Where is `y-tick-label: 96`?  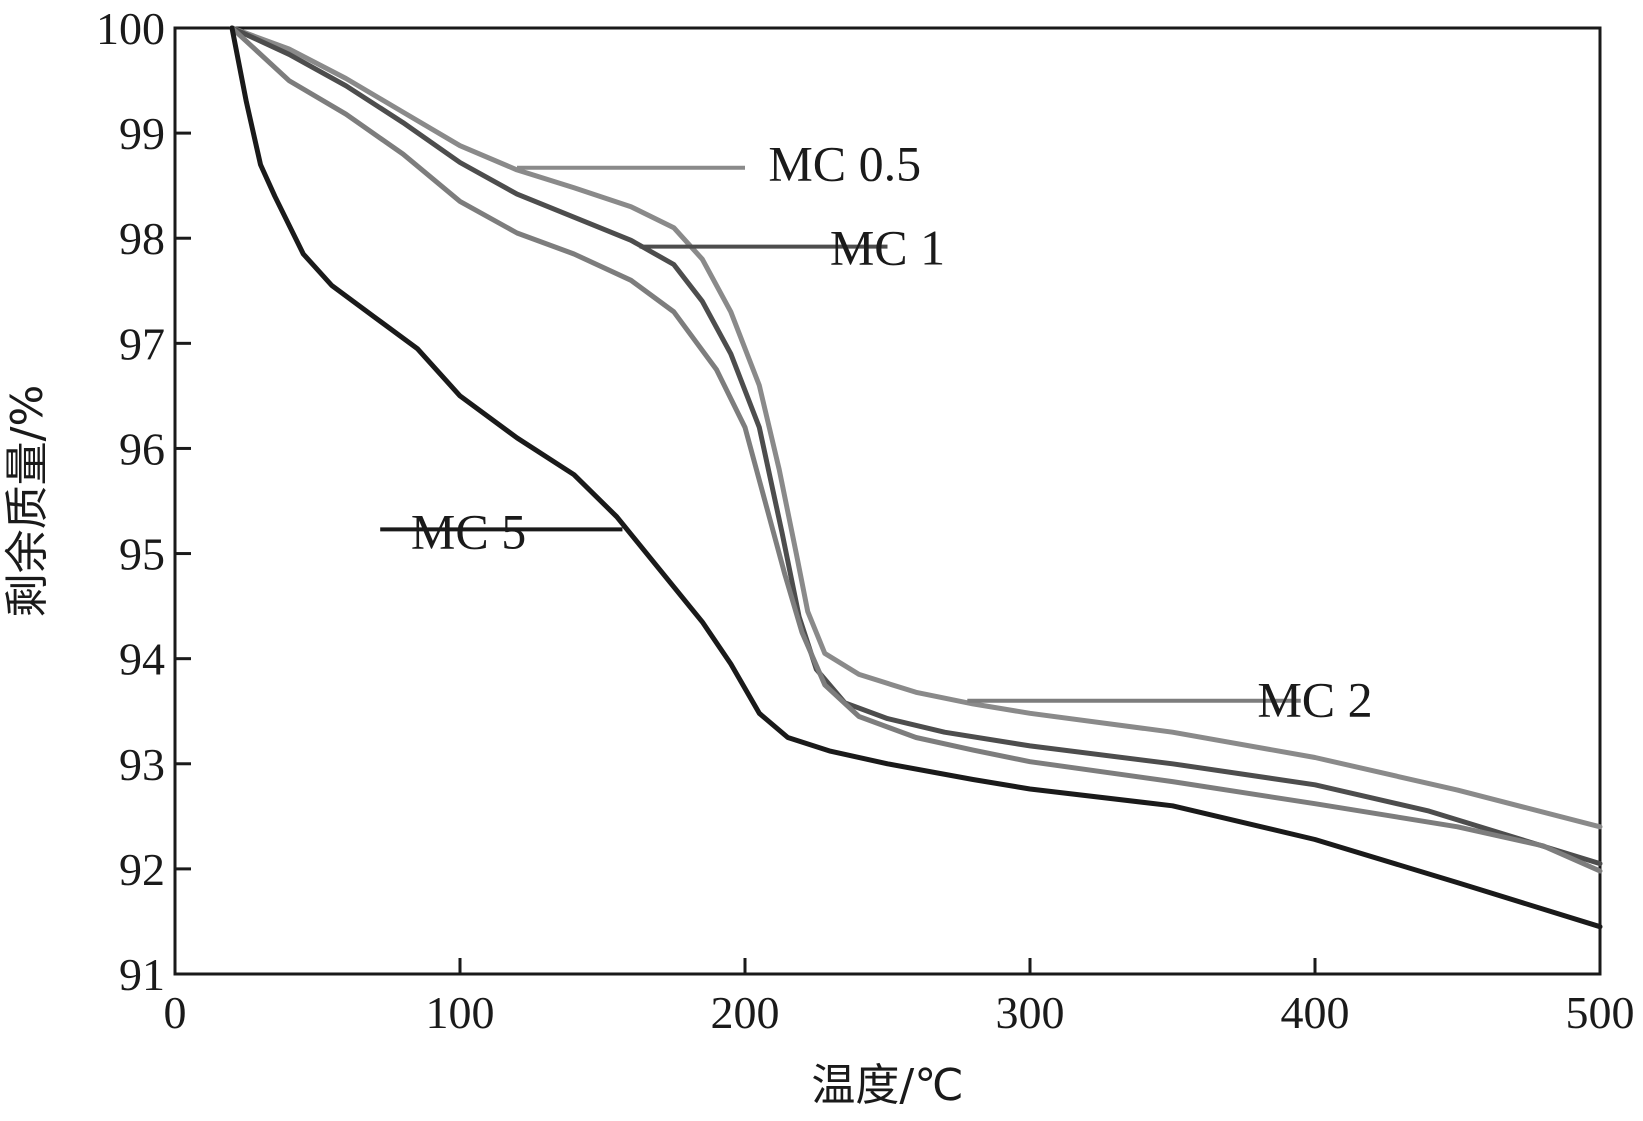 y-tick-label: 96 is located at coordinates (142, 448).